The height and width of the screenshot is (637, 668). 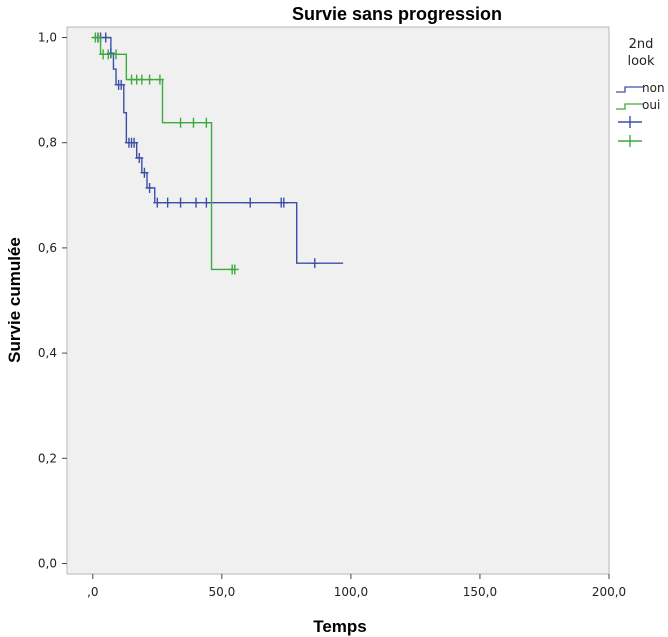 What do you see at coordinates (629, 89) in the screenshot?
I see `legend-swatch-non` at bounding box center [629, 89].